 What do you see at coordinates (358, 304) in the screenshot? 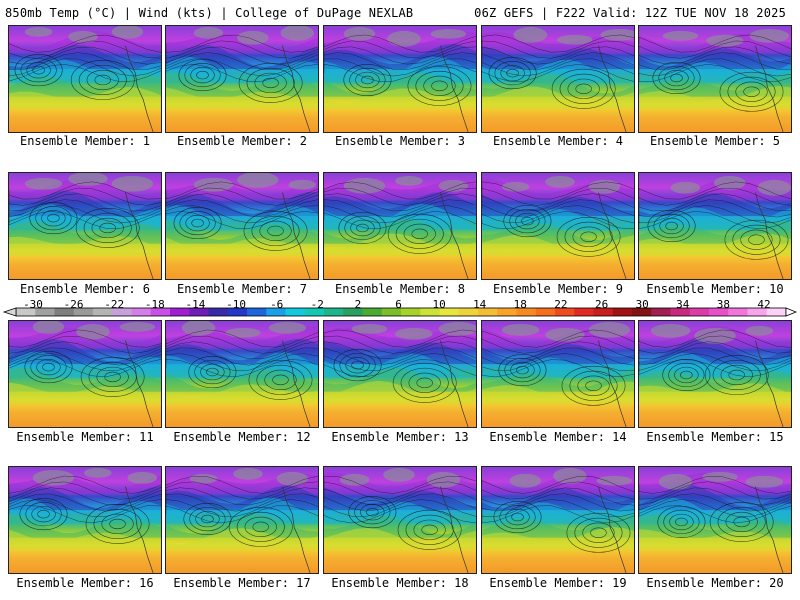
I see `colorbar-tick-label: 2` at bounding box center [358, 304].